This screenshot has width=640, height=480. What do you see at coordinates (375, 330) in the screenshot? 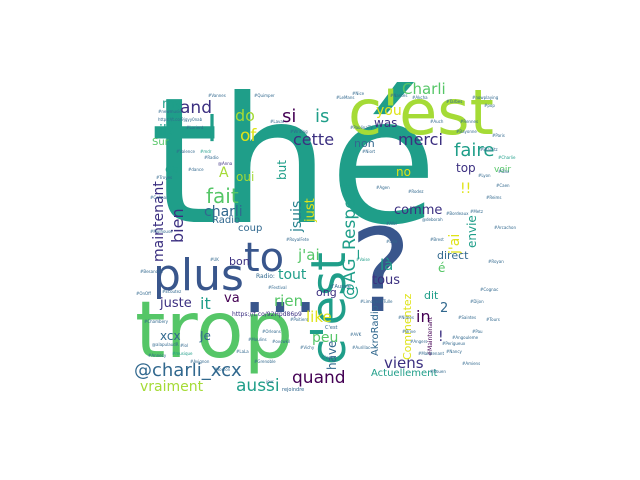
I see `word: AkroRadio` at bounding box center [375, 330].